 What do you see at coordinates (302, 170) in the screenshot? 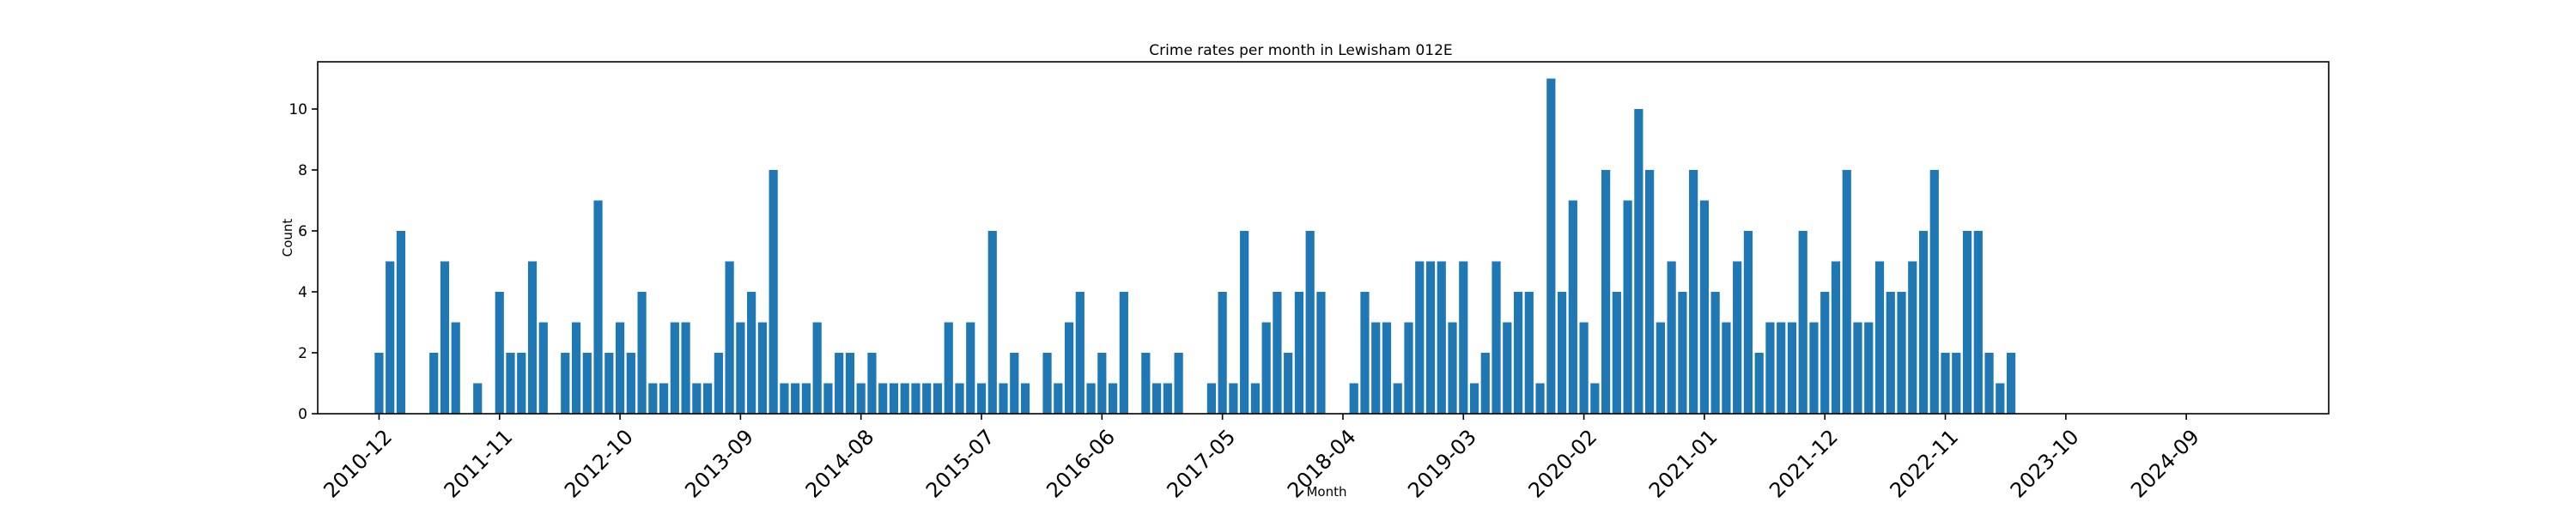
I see `y-tick-label-8: 8` at bounding box center [302, 170].